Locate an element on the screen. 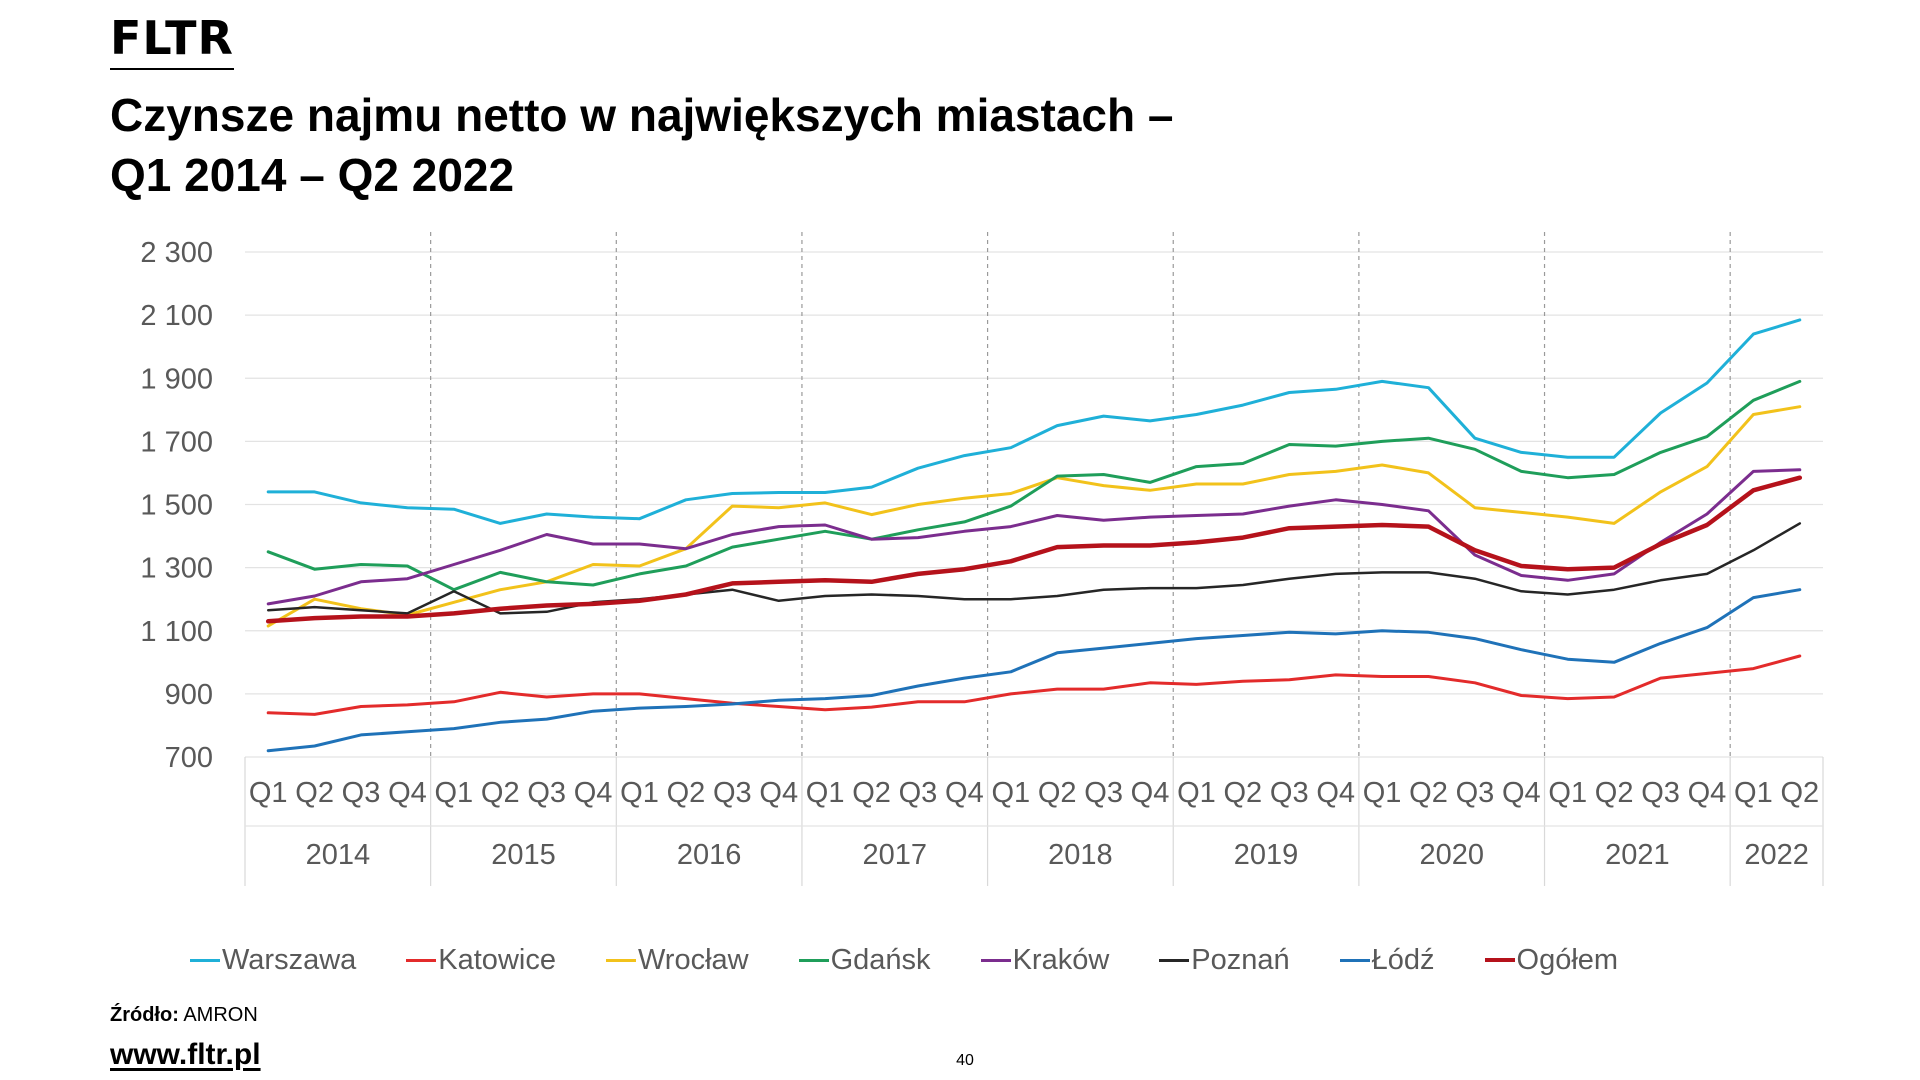  page-number: 40 is located at coordinates (965, 1060).